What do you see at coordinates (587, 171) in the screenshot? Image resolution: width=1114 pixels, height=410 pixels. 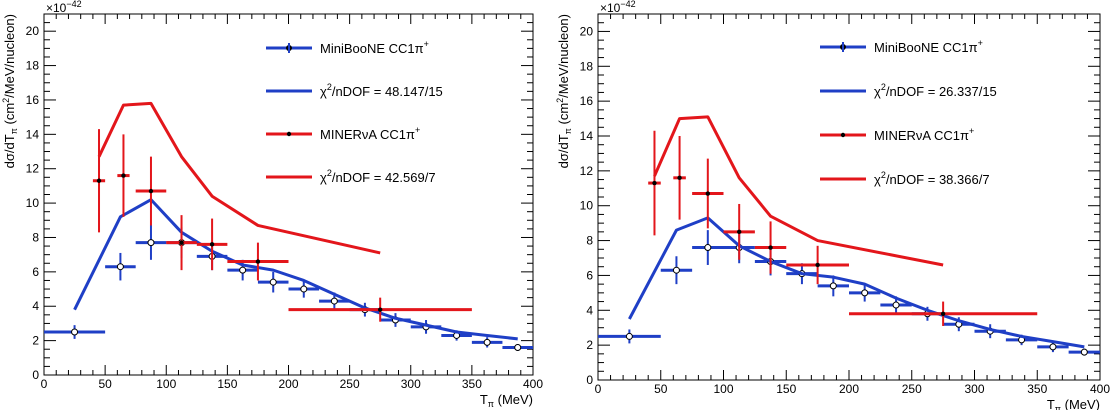 I see `y-tick-label: 12` at bounding box center [587, 171].